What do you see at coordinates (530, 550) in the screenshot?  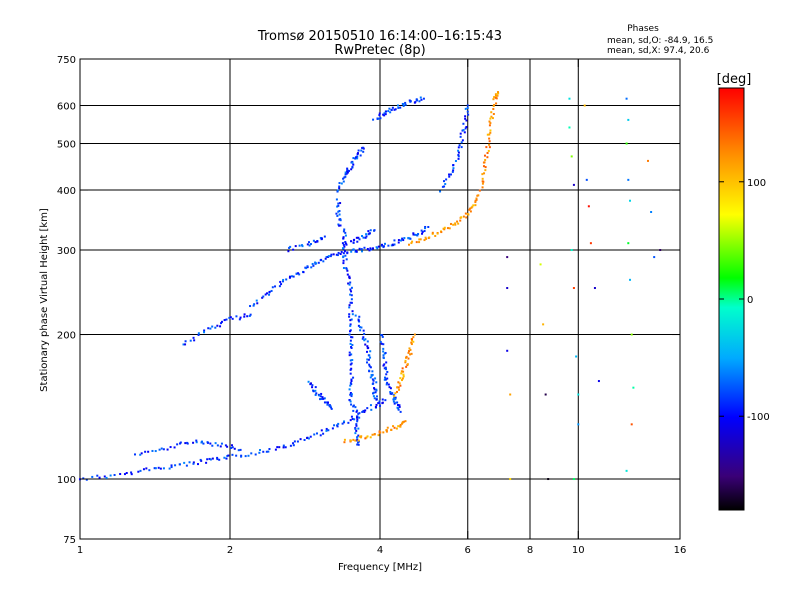 I see `x-tick-label: 8` at bounding box center [530, 550].